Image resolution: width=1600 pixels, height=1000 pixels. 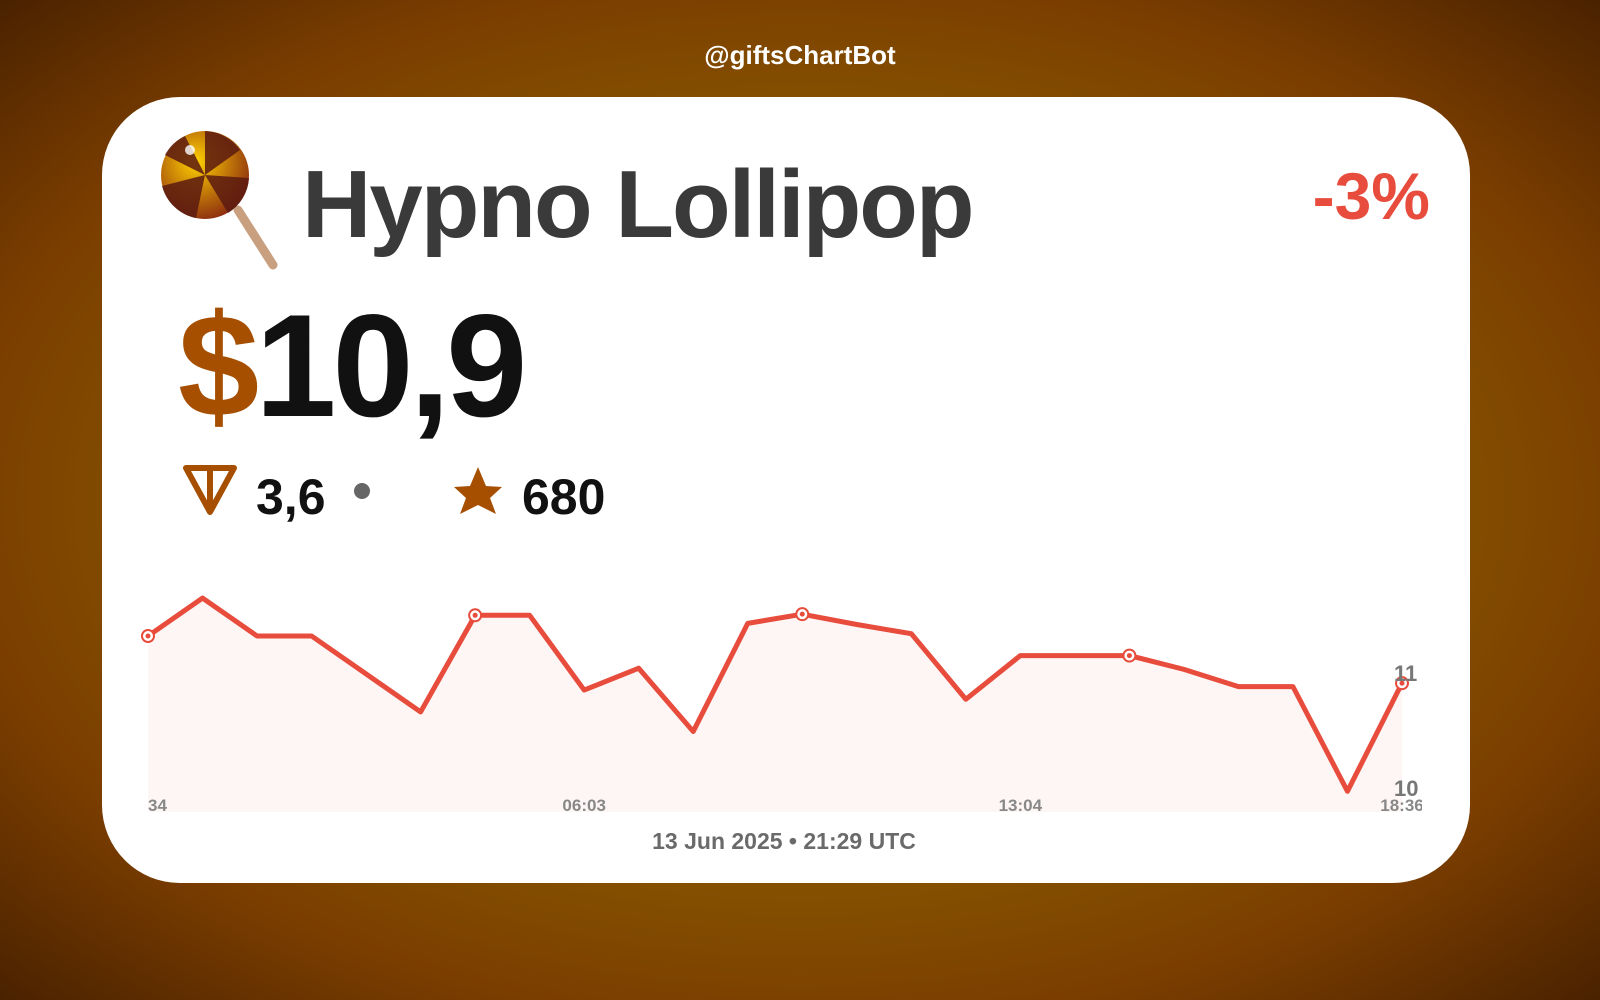 What do you see at coordinates (219, 200) in the screenshot?
I see `lollipop-icon` at bounding box center [219, 200].